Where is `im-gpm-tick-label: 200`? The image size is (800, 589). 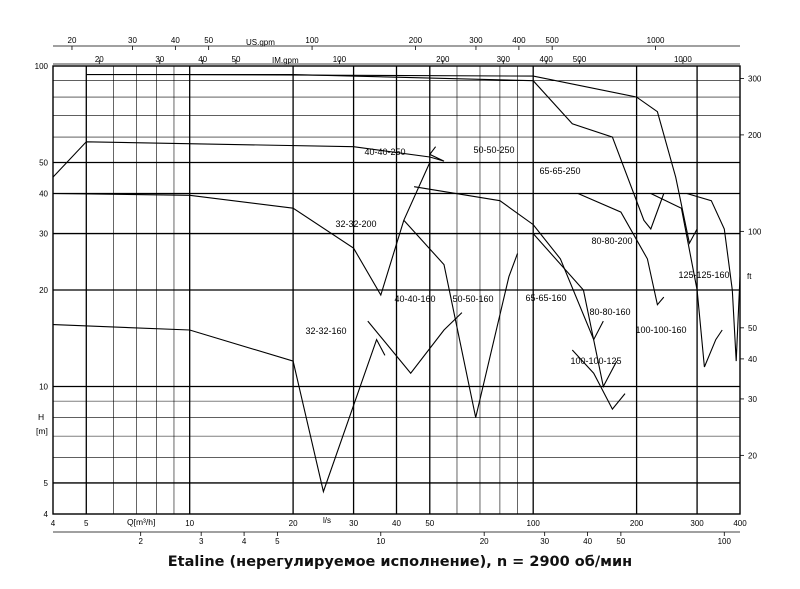 im-gpm-tick-label: 200 is located at coordinates (443, 59).